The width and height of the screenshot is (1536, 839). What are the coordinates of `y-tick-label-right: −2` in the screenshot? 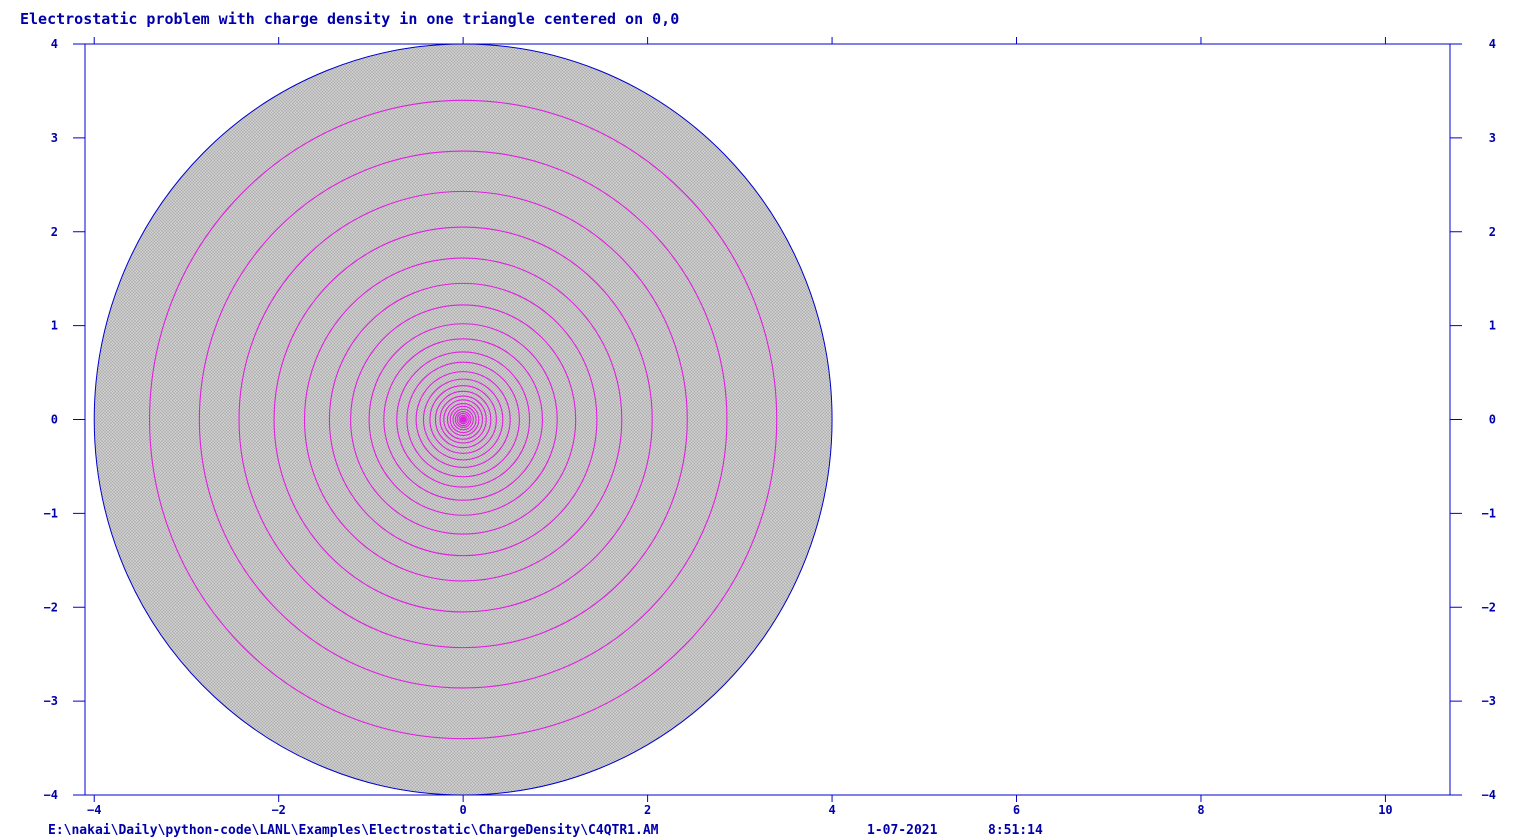 It's located at (1489, 607).